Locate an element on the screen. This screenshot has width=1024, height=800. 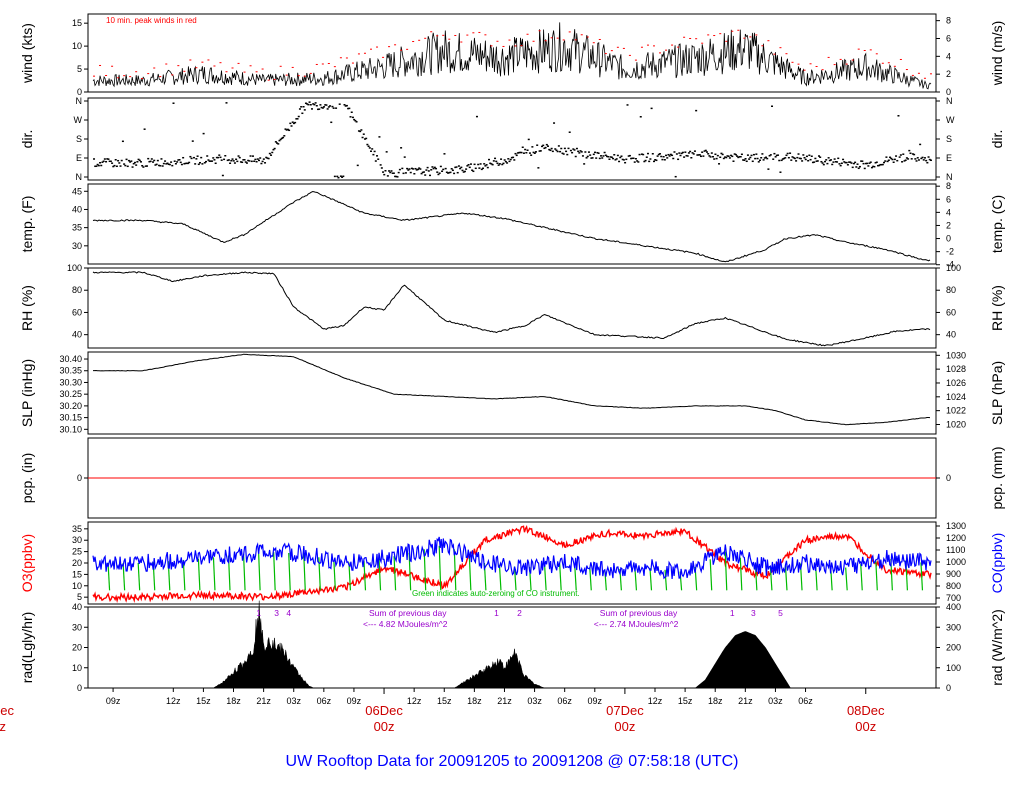
y-tick-label-left: 20 is located at coordinates (77, 648).